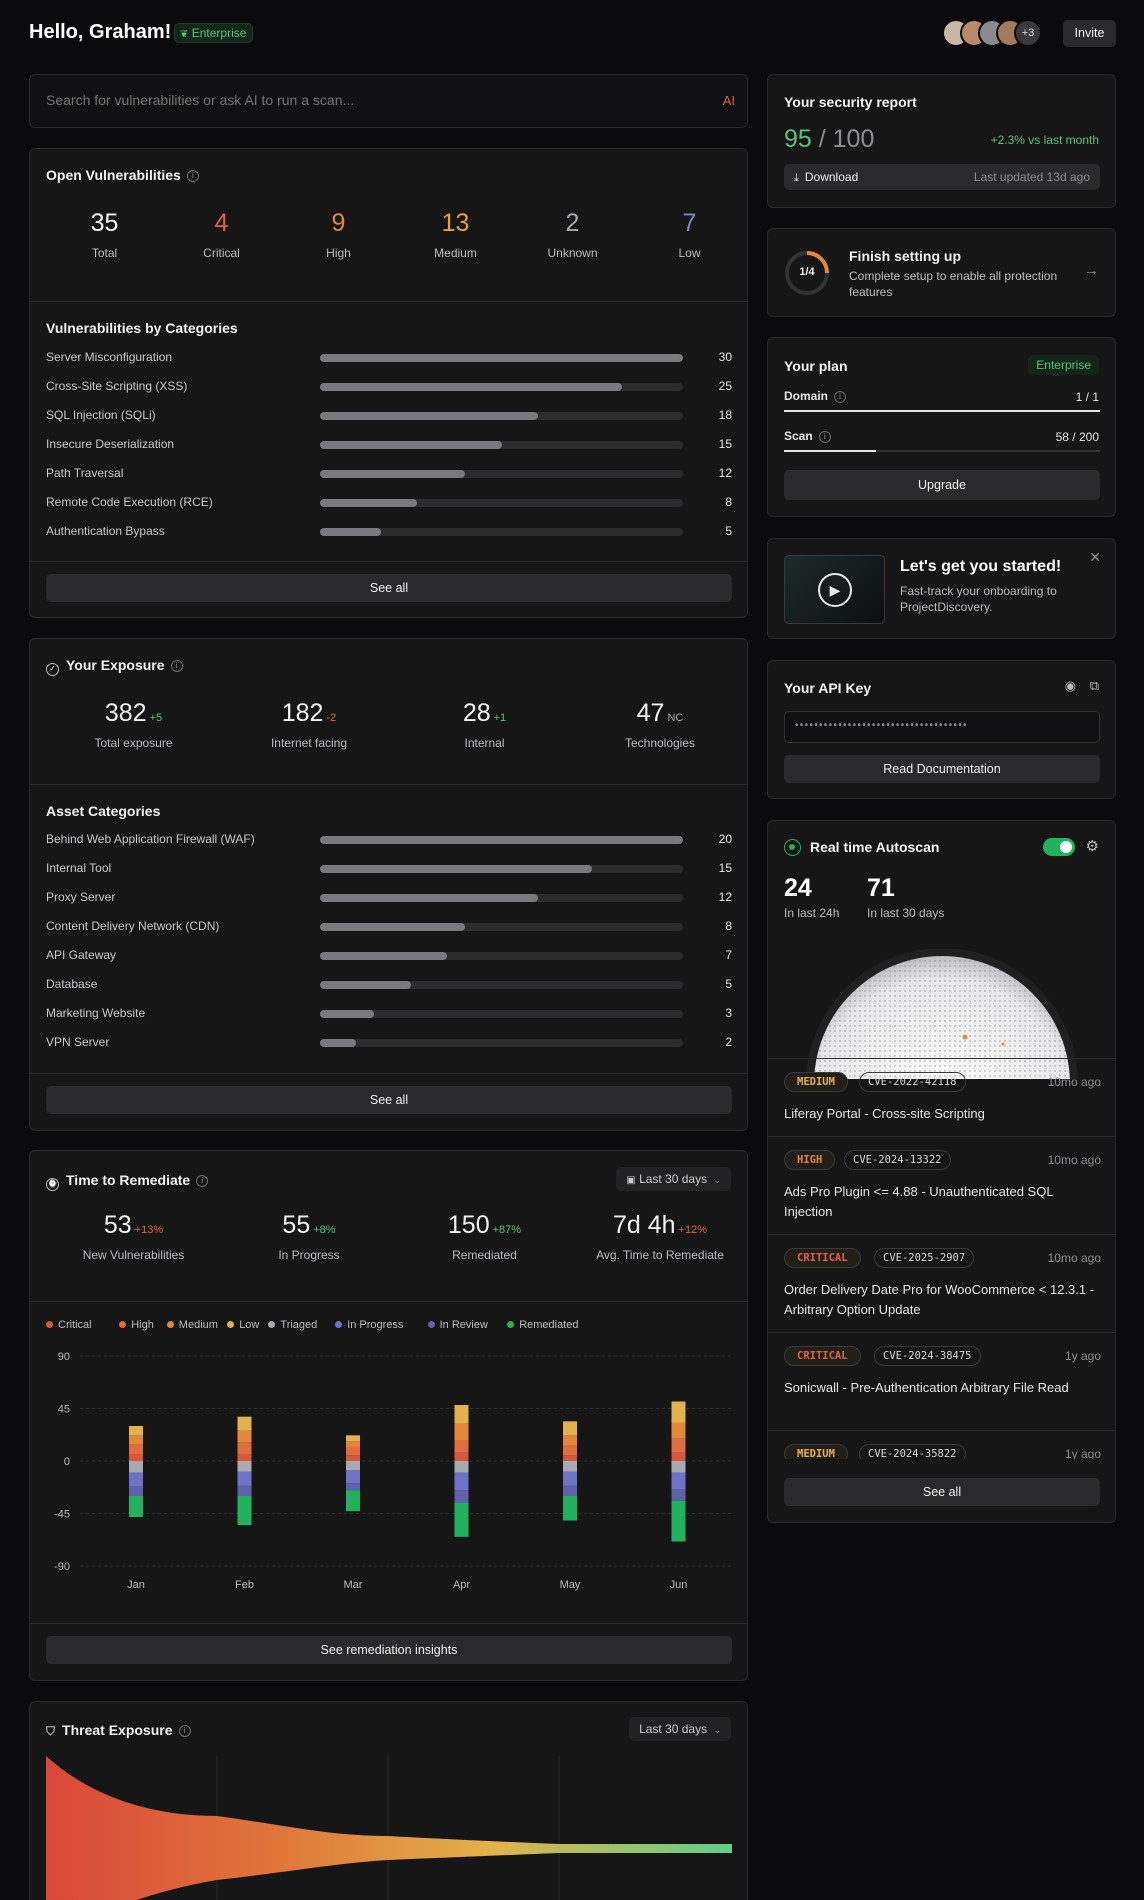  What do you see at coordinates (1012, 33) in the screenshot?
I see `avatar-stack: +3` at bounding box center [1012, 33].